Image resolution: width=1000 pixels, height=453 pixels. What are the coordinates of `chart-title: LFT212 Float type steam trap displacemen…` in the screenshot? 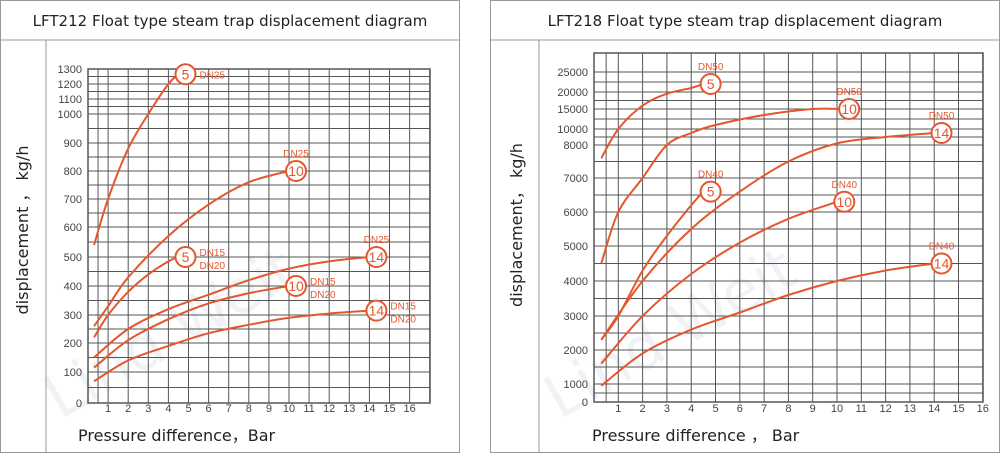 It's located at (230, 21).